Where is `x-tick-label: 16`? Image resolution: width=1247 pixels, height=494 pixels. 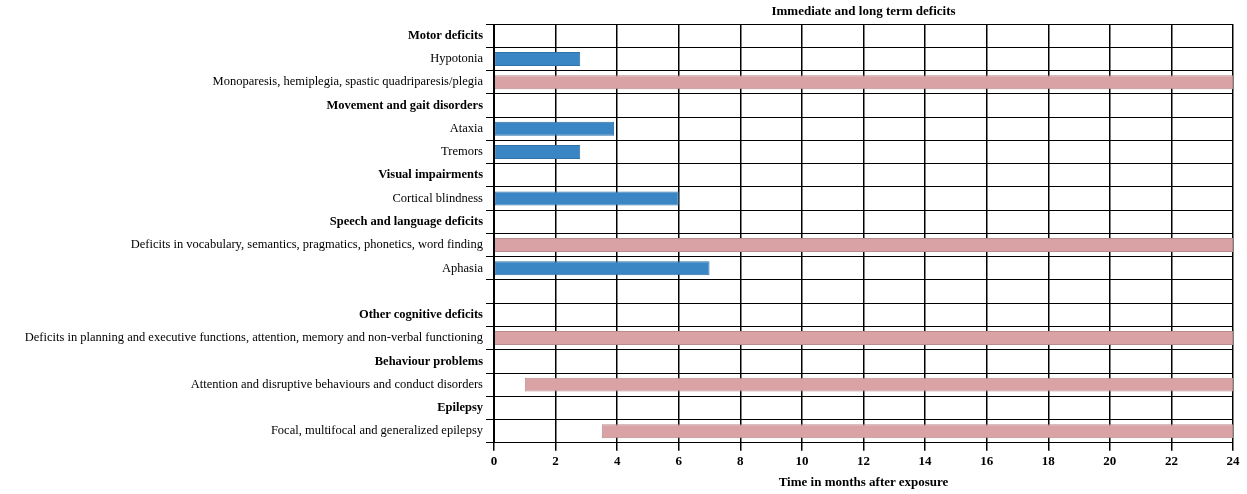 x-tick-label: 16 is located at coordinates (987, 460).